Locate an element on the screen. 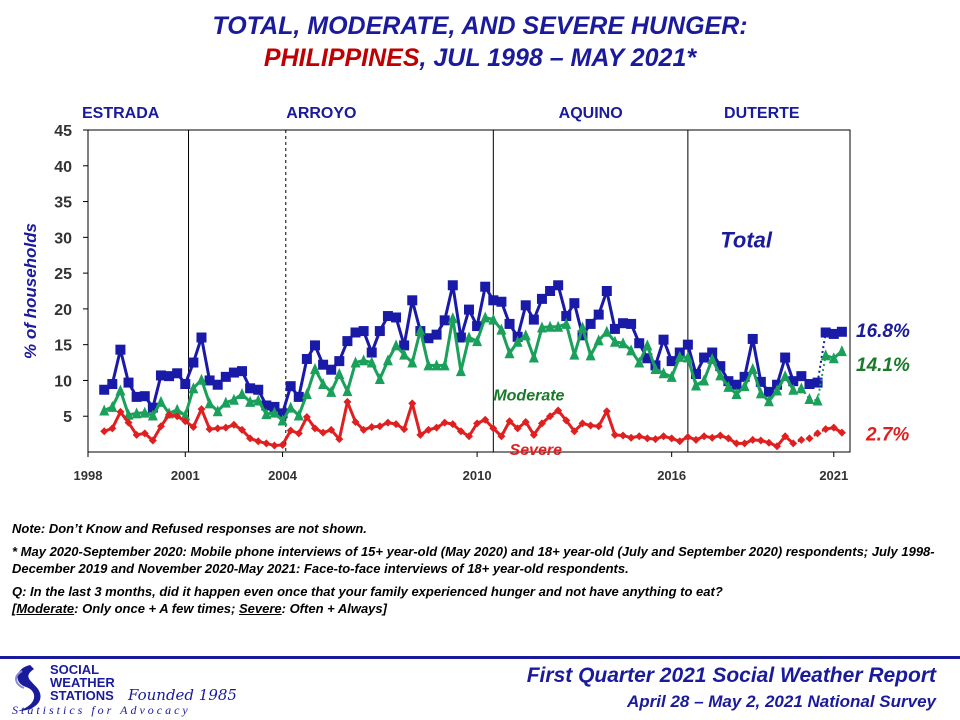 This screenshot has height=720, width=960. def-severe-label: Severe is located at coordinates (260, 608).